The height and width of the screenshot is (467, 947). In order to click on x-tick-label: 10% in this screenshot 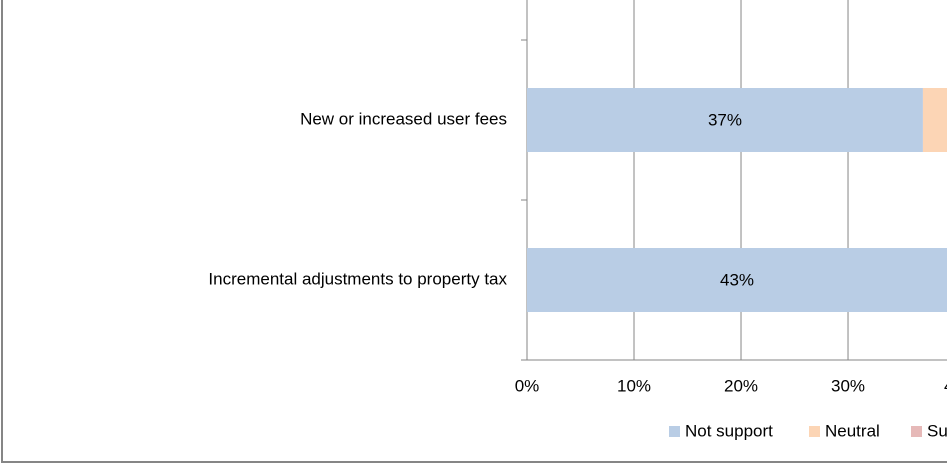, I will do `click(634, 385)`.